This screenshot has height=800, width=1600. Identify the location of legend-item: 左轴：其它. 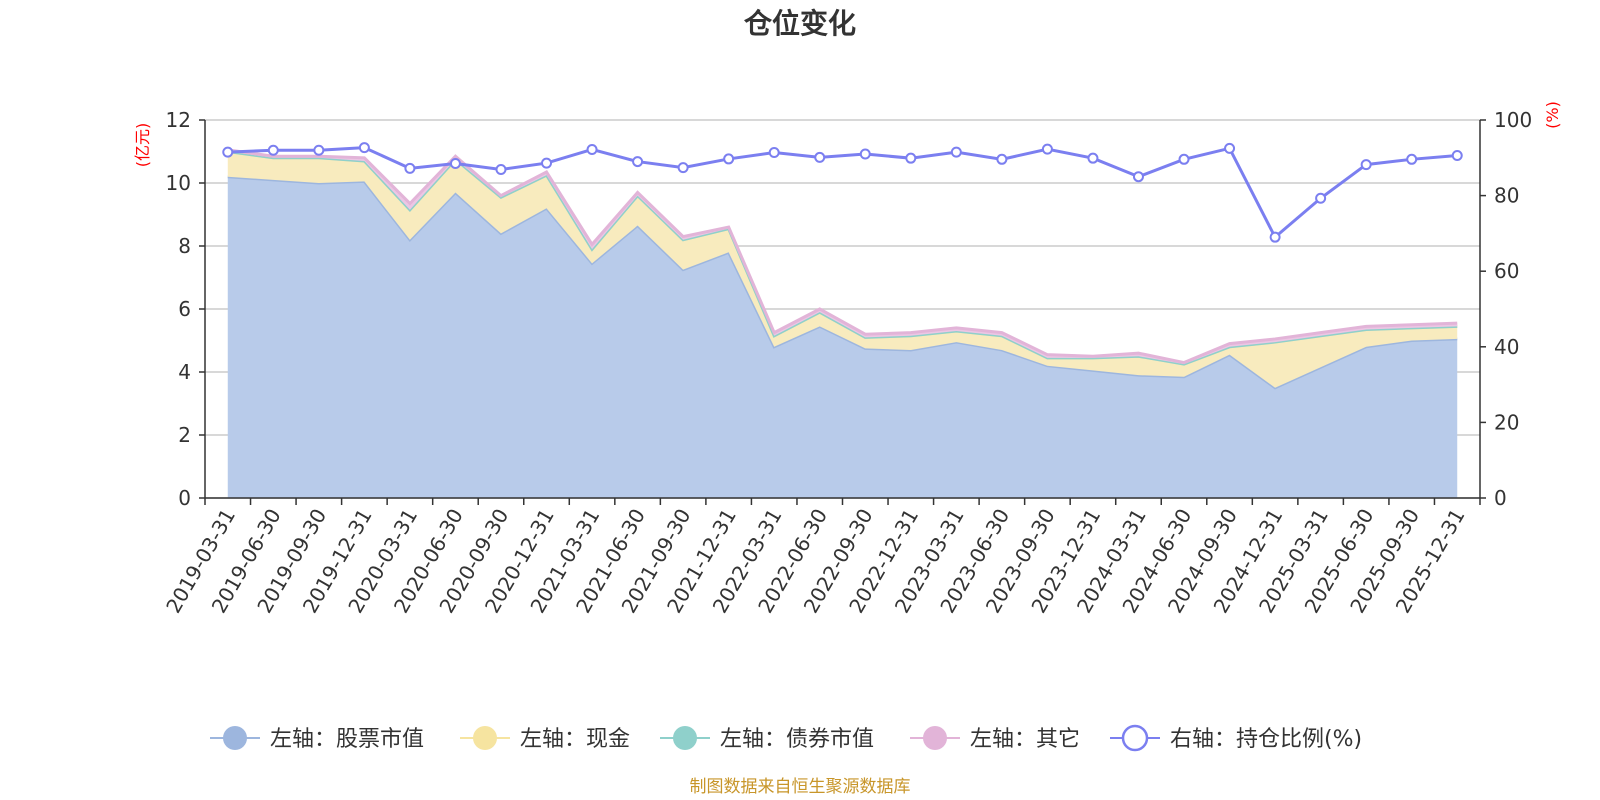
(995, 739).